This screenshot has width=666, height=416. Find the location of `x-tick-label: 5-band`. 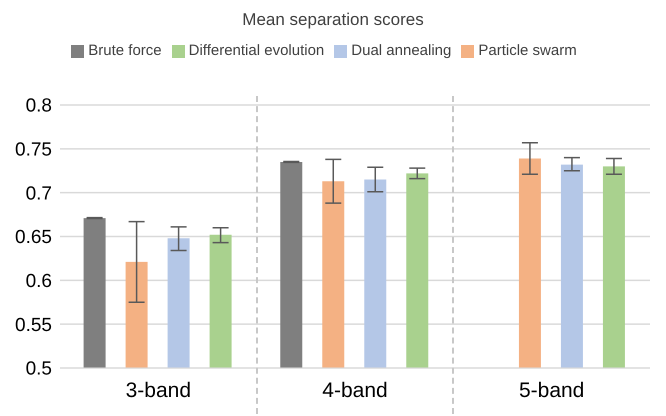

x-tick-label: 5-band is located at coordinates (551, 390).